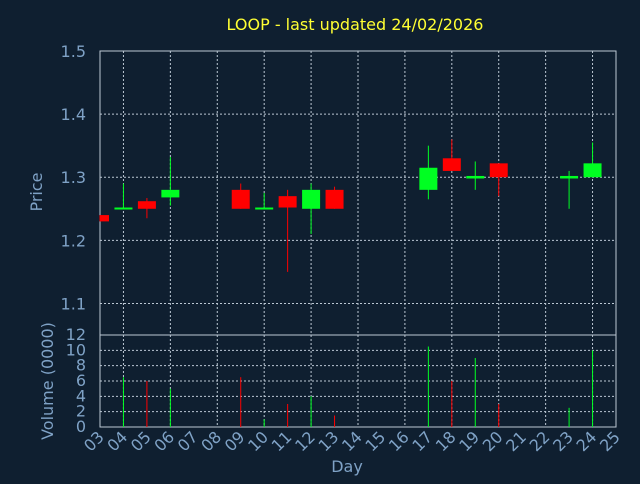 This screenshot has width=640, height=484. Describe the element at coordinates (610, 441) in the screenshot. I see `x-tick-label: 25` at that location.